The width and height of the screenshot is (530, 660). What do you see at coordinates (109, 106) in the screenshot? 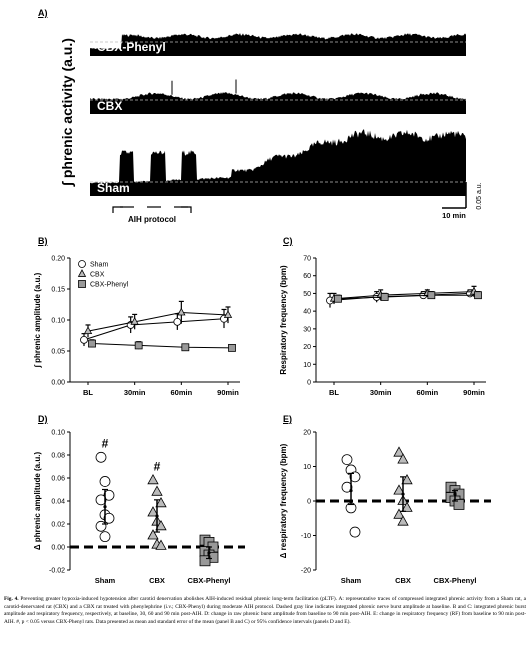
I see `trace-label: CBX` at bounding box center [109, 106].